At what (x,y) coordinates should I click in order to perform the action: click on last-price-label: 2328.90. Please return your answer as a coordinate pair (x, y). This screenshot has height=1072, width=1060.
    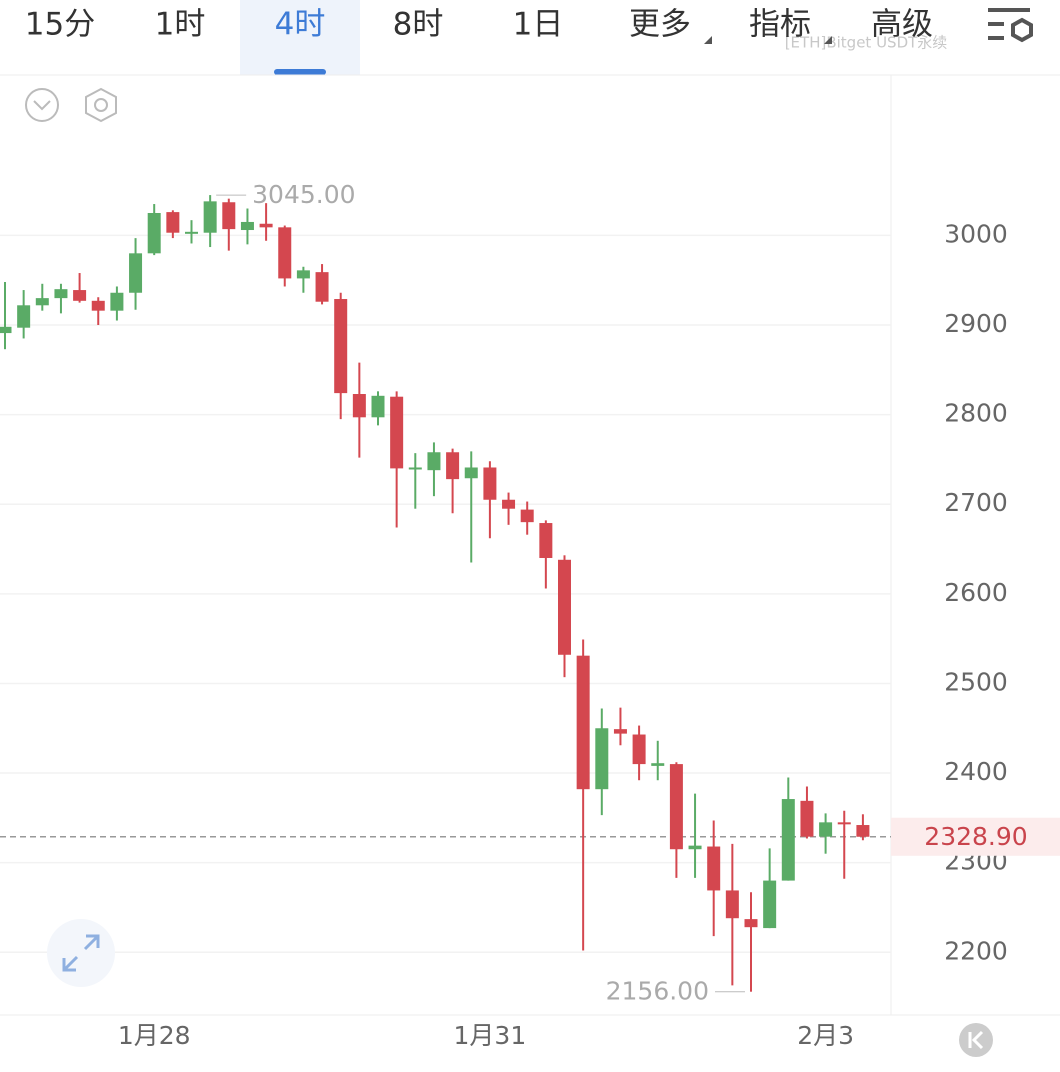
    Looking at the image, I should click on (975, 836).